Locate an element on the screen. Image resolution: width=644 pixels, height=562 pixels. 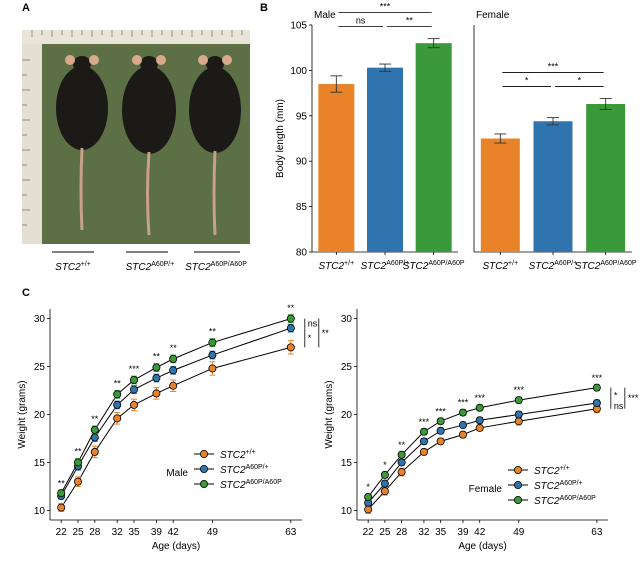
y-tick-label: 105 is located at coordinates (298, 26).